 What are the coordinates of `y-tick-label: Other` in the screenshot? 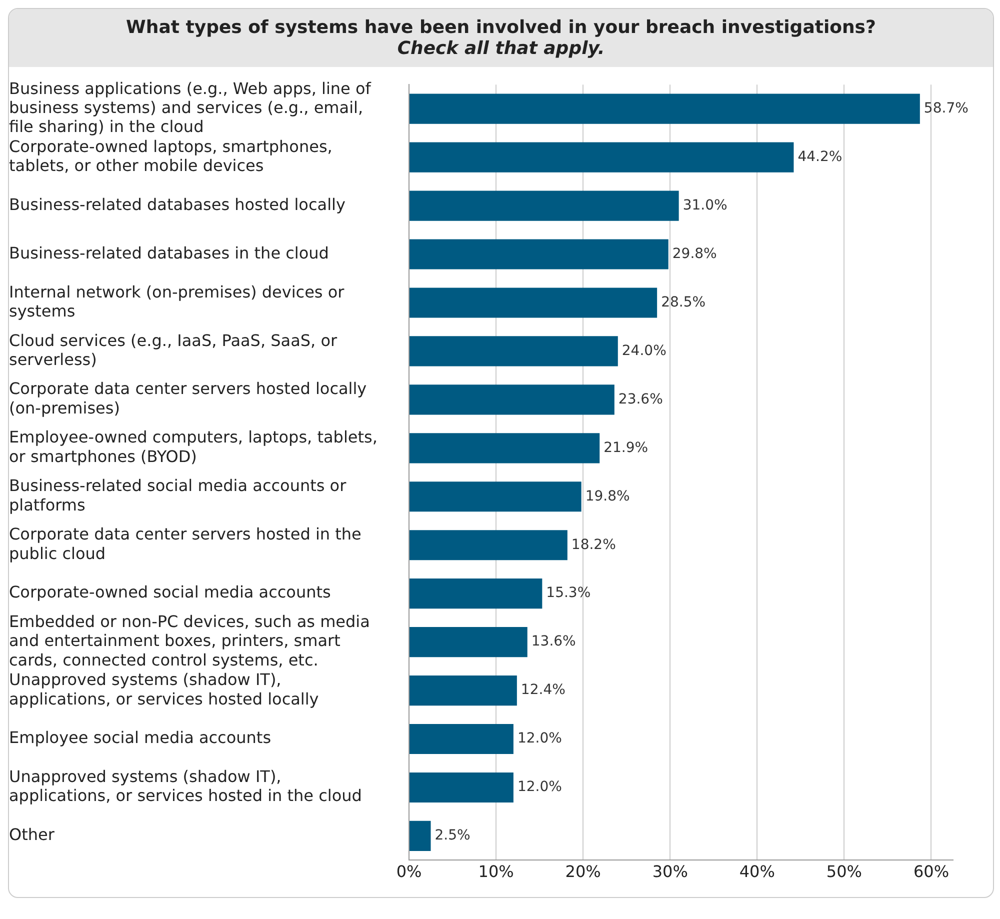 It's located at (32, 834).